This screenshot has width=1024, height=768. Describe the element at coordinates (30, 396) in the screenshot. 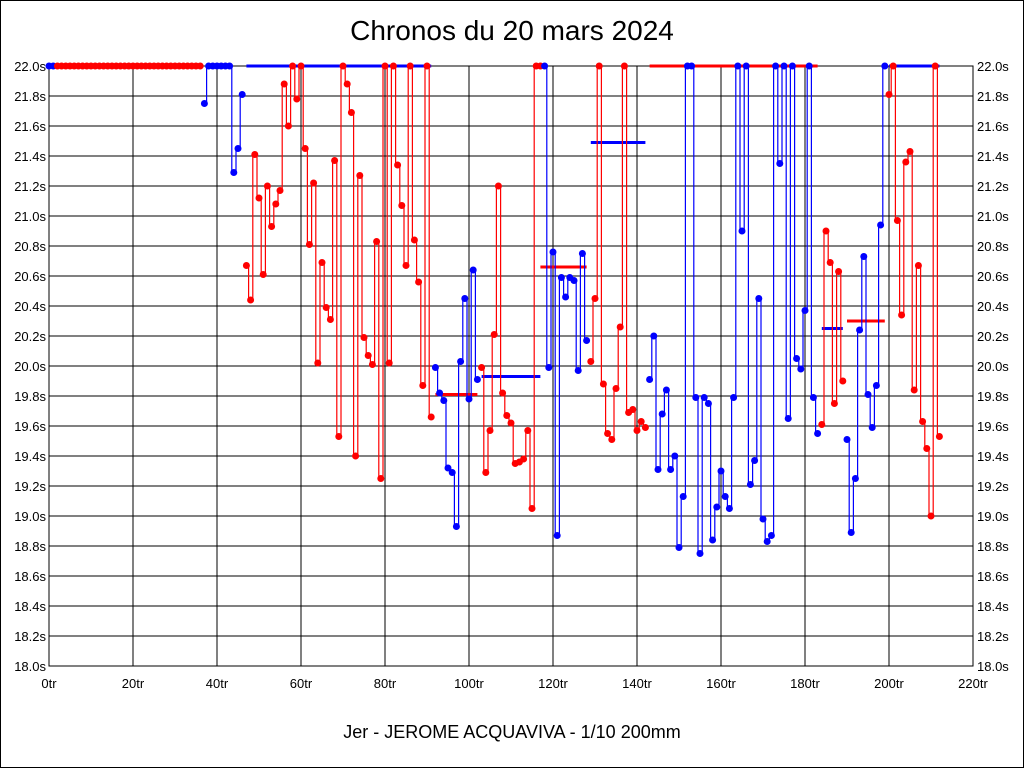

I see `y-tick-label-left: 19.8s` at that location.